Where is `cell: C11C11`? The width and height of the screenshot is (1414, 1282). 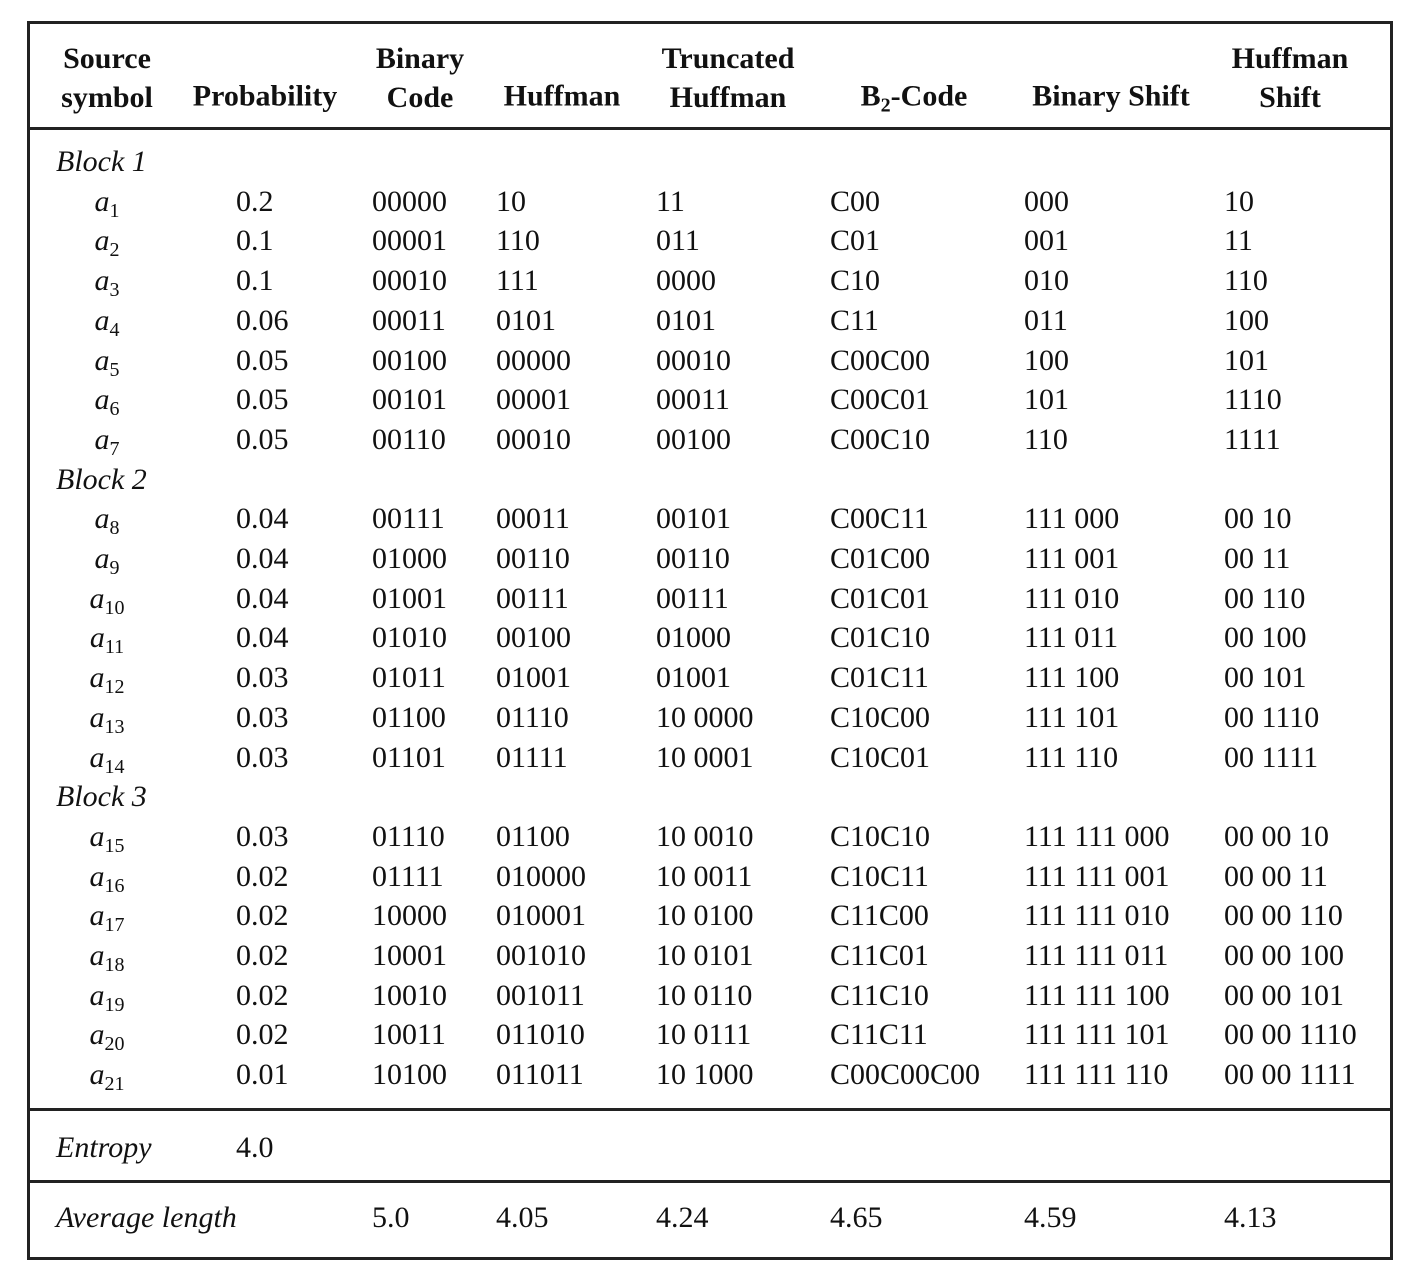 cell: C11C11 is located at coordinates (879, 1035).